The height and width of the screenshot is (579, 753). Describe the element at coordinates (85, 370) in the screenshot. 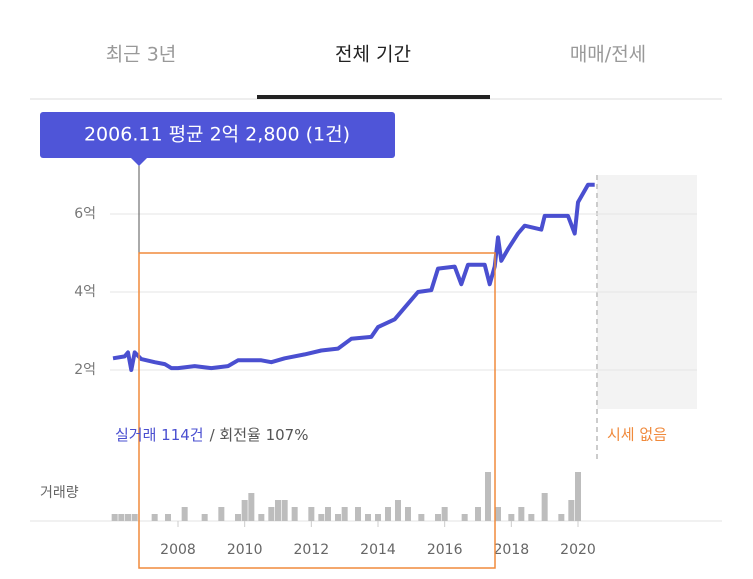

I see `y-tick-label: 2억` at that location.